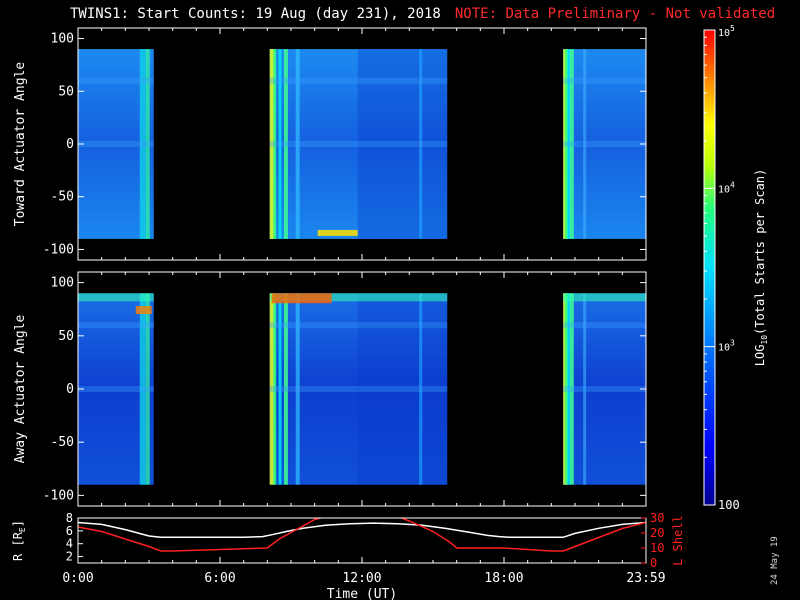 This screenshot has height=600, width=800. Describe the element at coordinates (69, 557) in the screenshot. I see `y-tick-label: 2` at that location.